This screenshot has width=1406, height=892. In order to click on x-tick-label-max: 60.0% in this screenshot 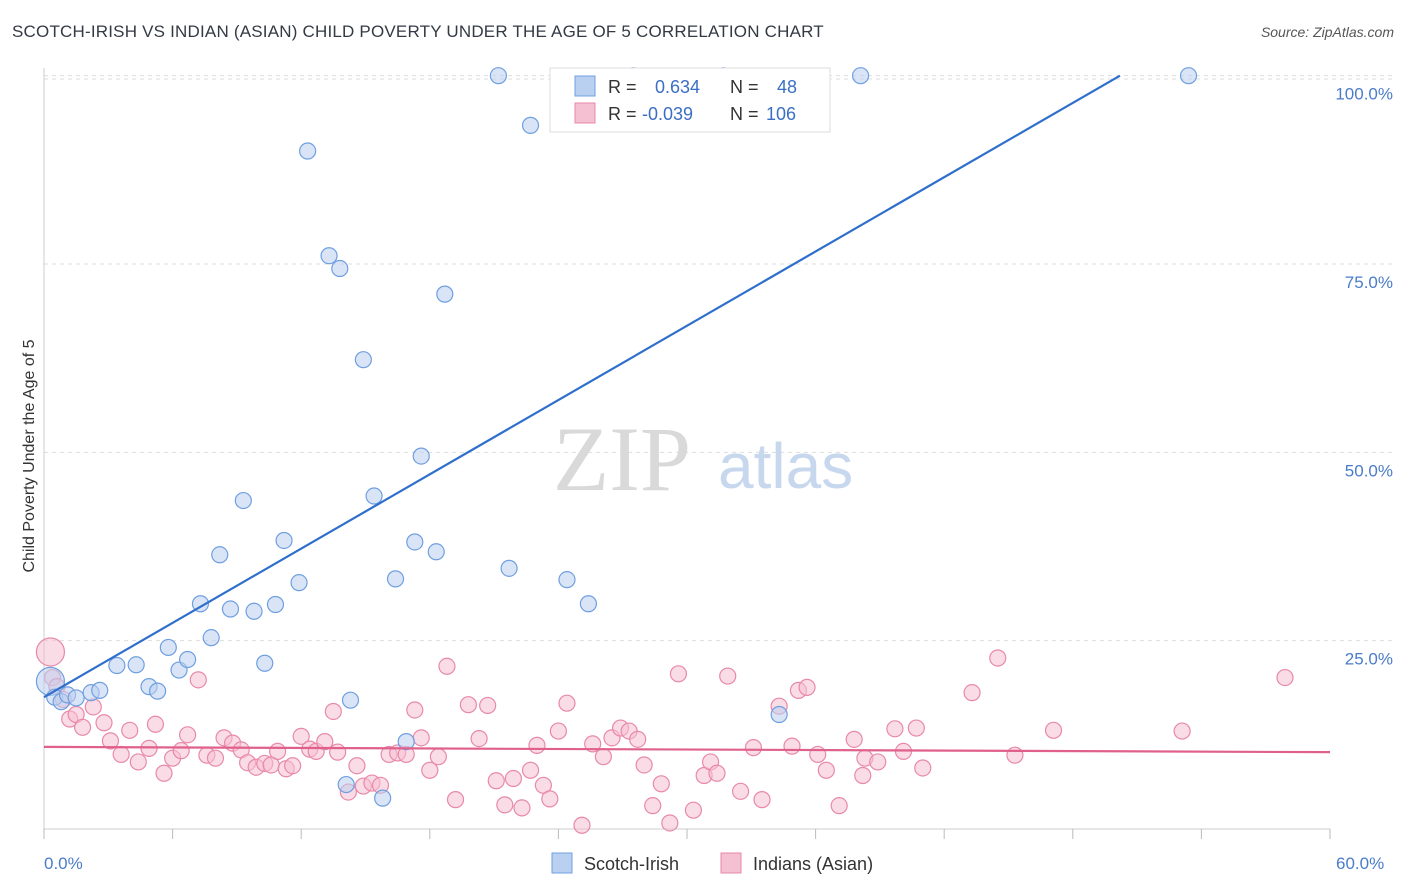, I will do `click(1360, 863)`.